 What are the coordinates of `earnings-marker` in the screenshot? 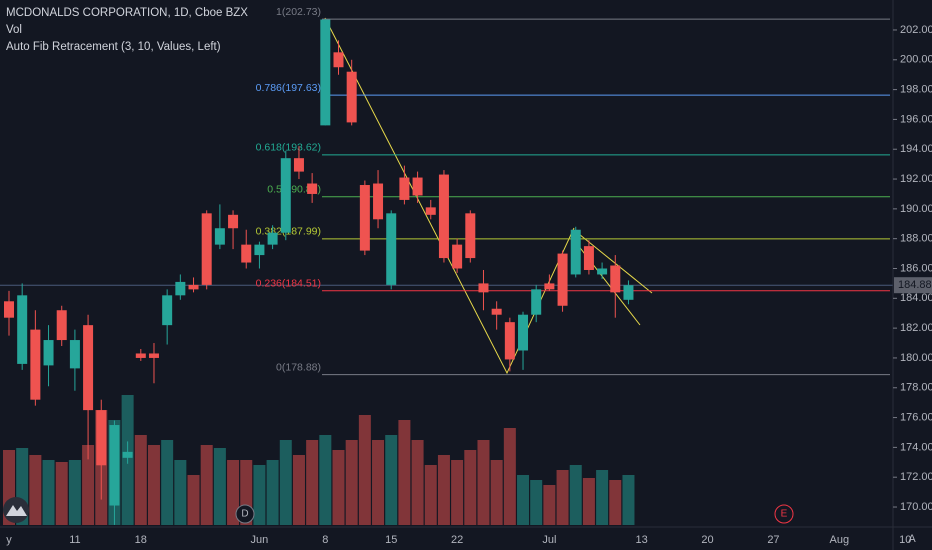 It's located at (784, 514).